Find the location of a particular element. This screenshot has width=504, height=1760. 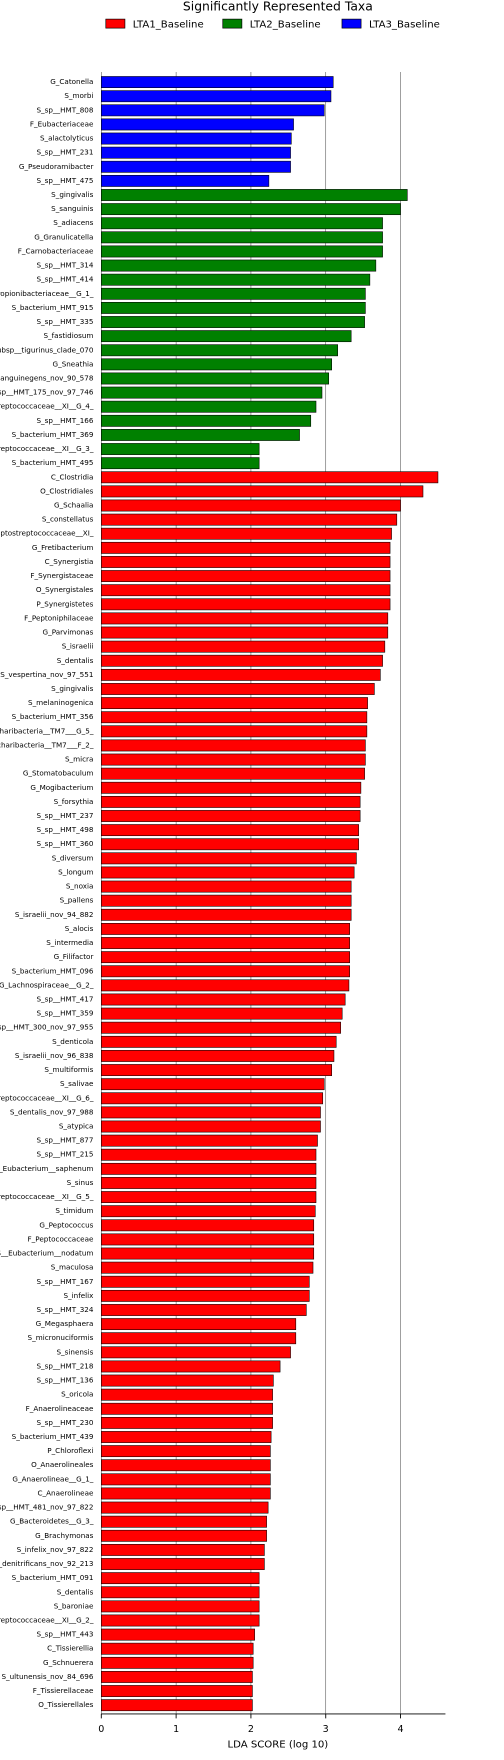

y-tick-label: C_Clostridia is located at coordinates (72, 476).